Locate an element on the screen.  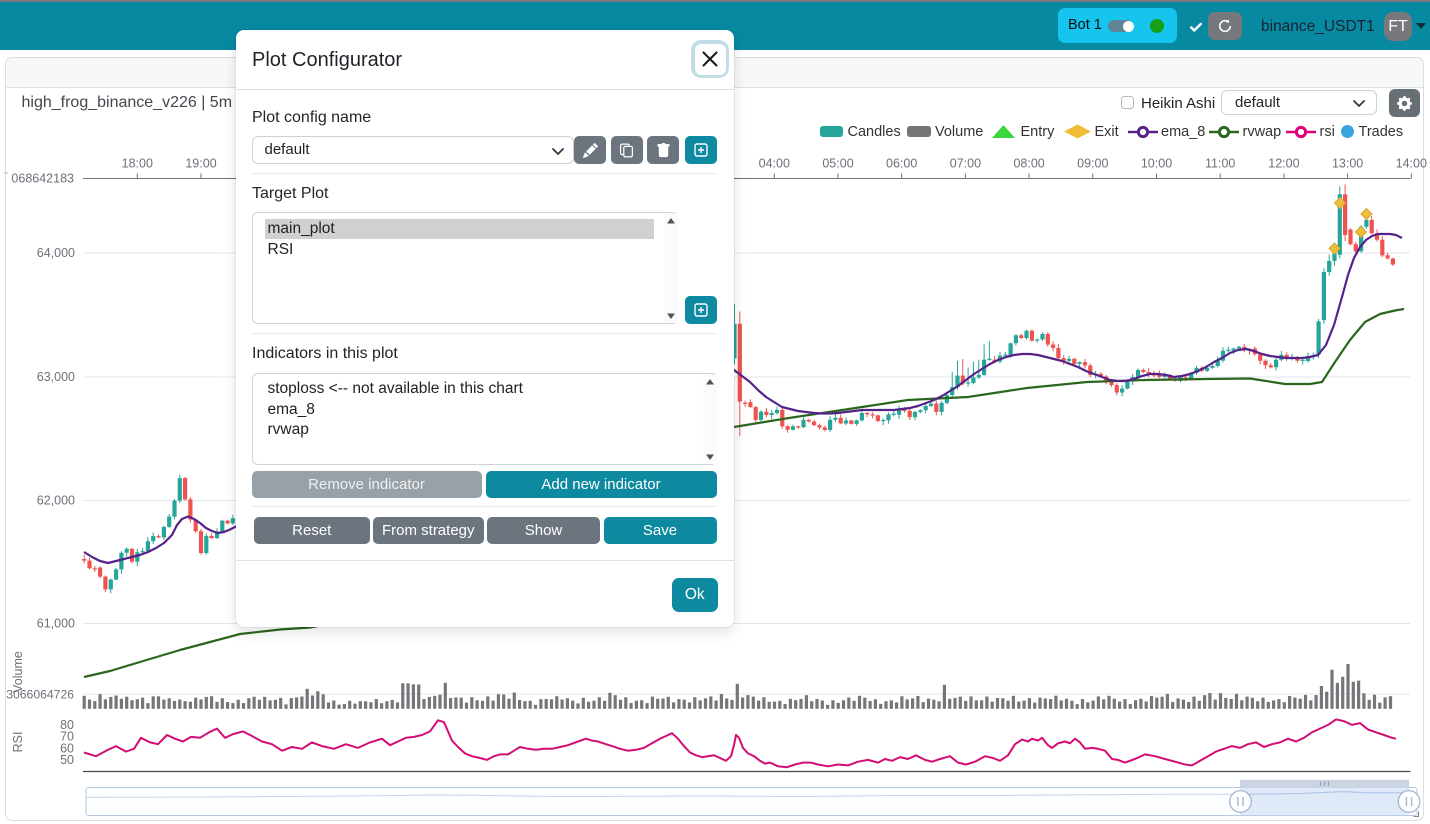
svg-text: 19:00 is located at coordinates (200, 164).